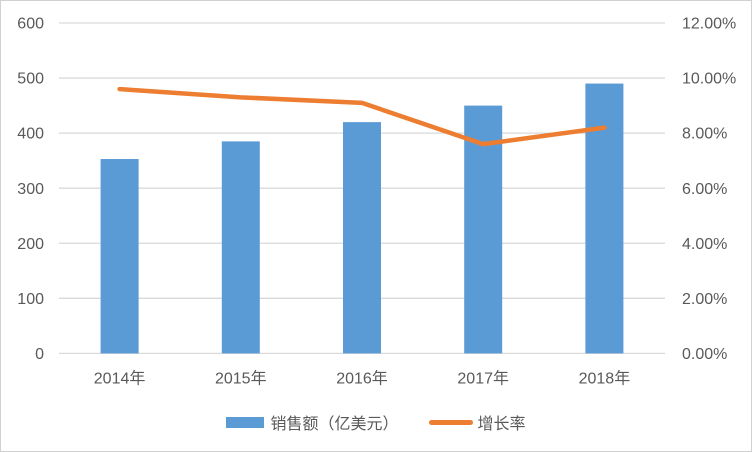  What do you see at coordinates (30, 244) in the screenshot?
I see `left-axis-tick-label: 200` at bounding box center [30, 244].